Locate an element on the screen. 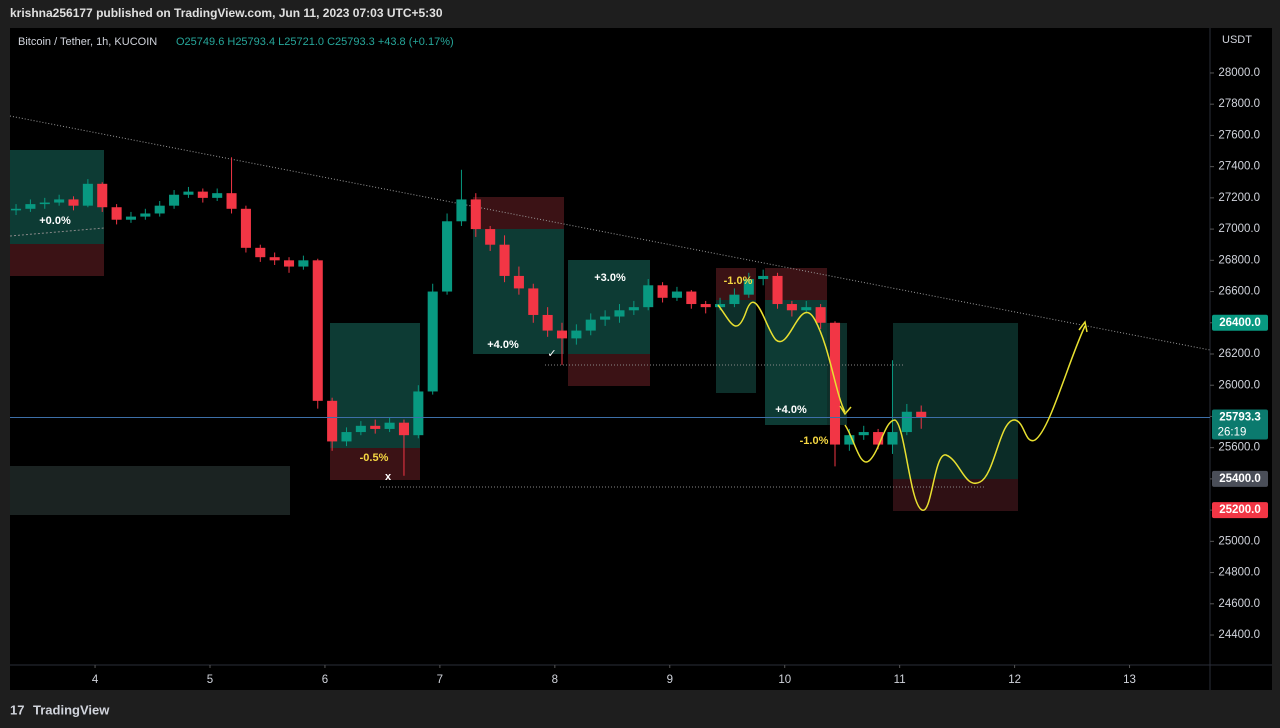 The height and width of the screenshot is (728, 1280). y-tick-label: 26000.0 is located at coordinates (1239, 385).